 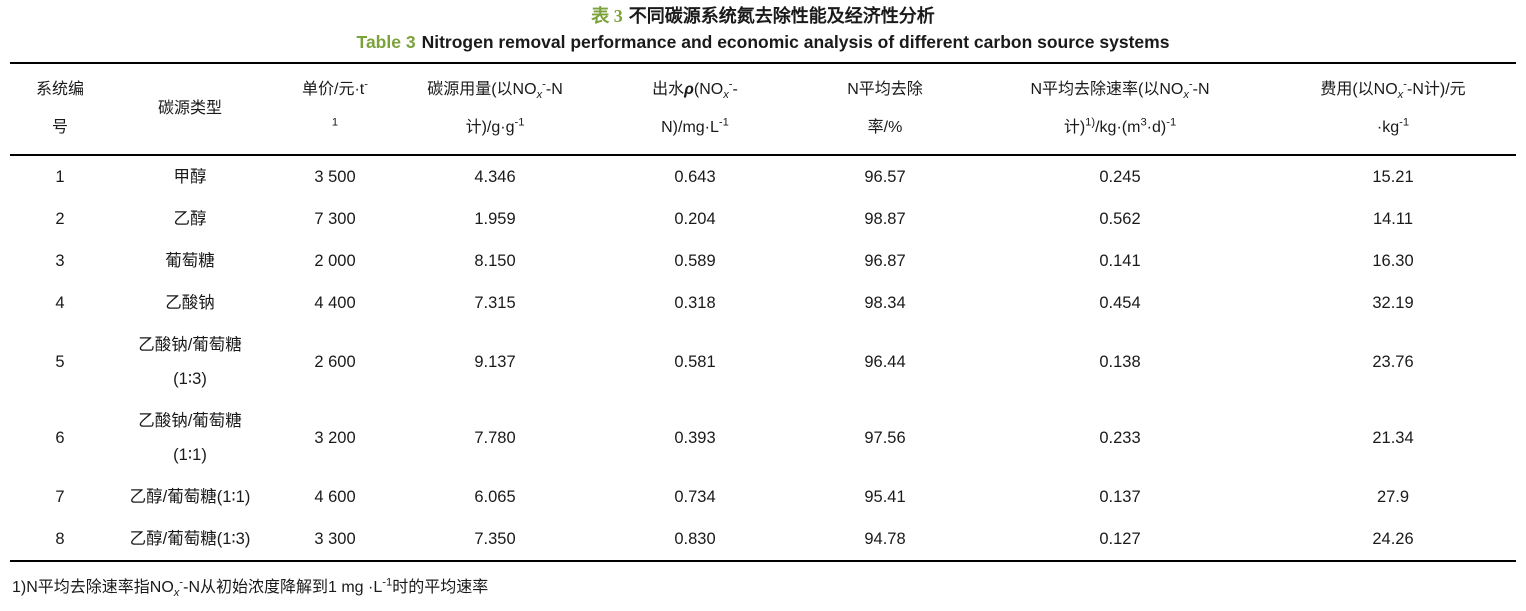 I want to click on table-cell: 乙醇/葡萄糖(1∶3), so click(x=190, y=539).